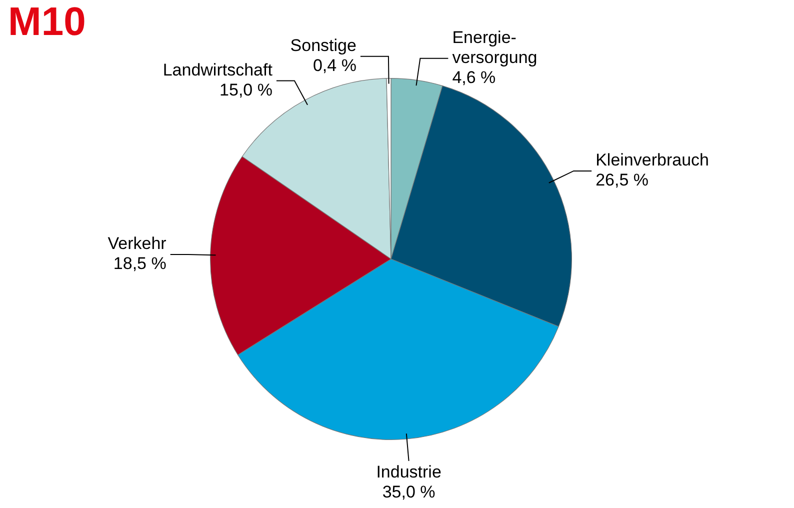 The height and width of the screenshot is (508, 794). Describe the element at coordinates (622, 180) in the screenshot. I see `data-label: 26,5 %` at that location.